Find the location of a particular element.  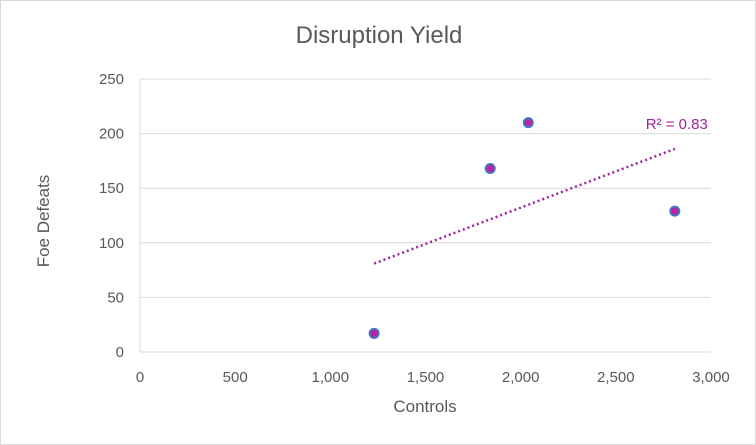

y-tick-label: 250 is located at coordinates (111, 79).